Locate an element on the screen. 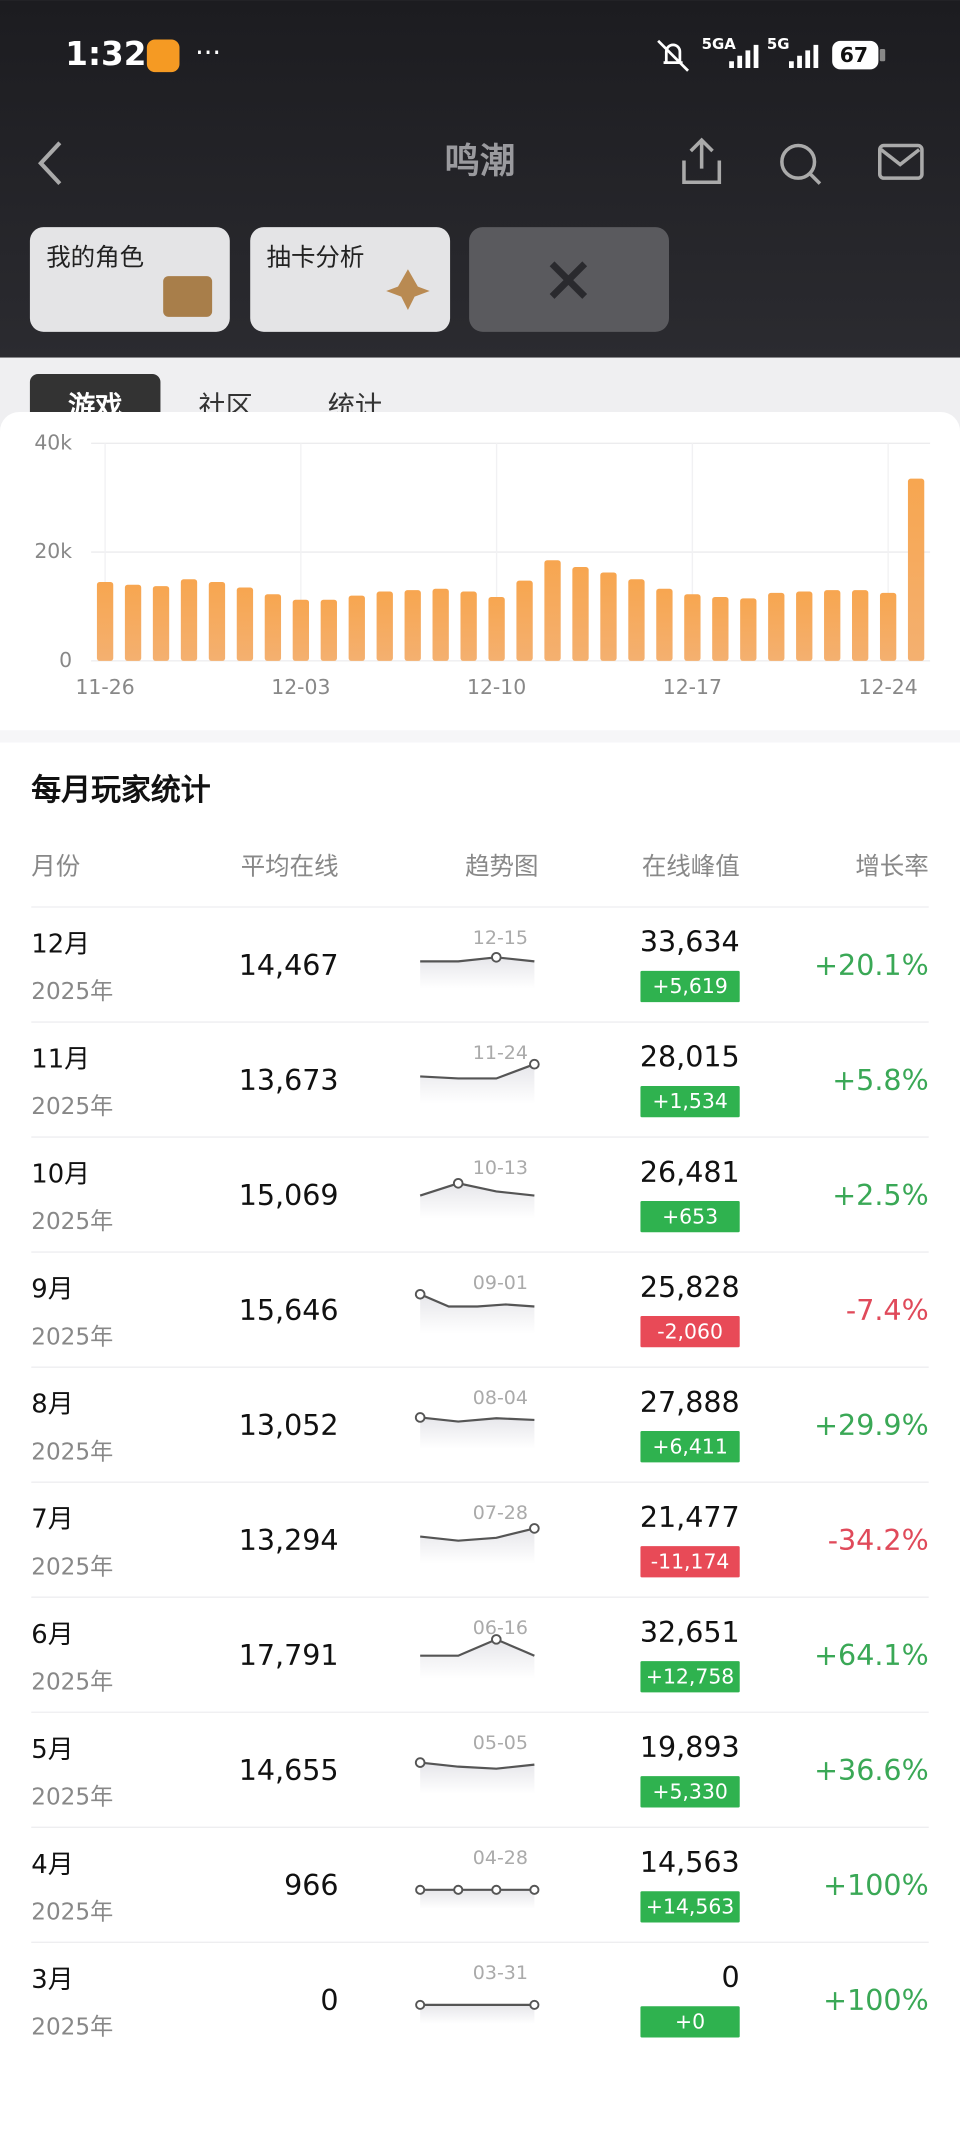 This screenshot has width=960, height=2133. app-icon is located at coordinates (163, 56).